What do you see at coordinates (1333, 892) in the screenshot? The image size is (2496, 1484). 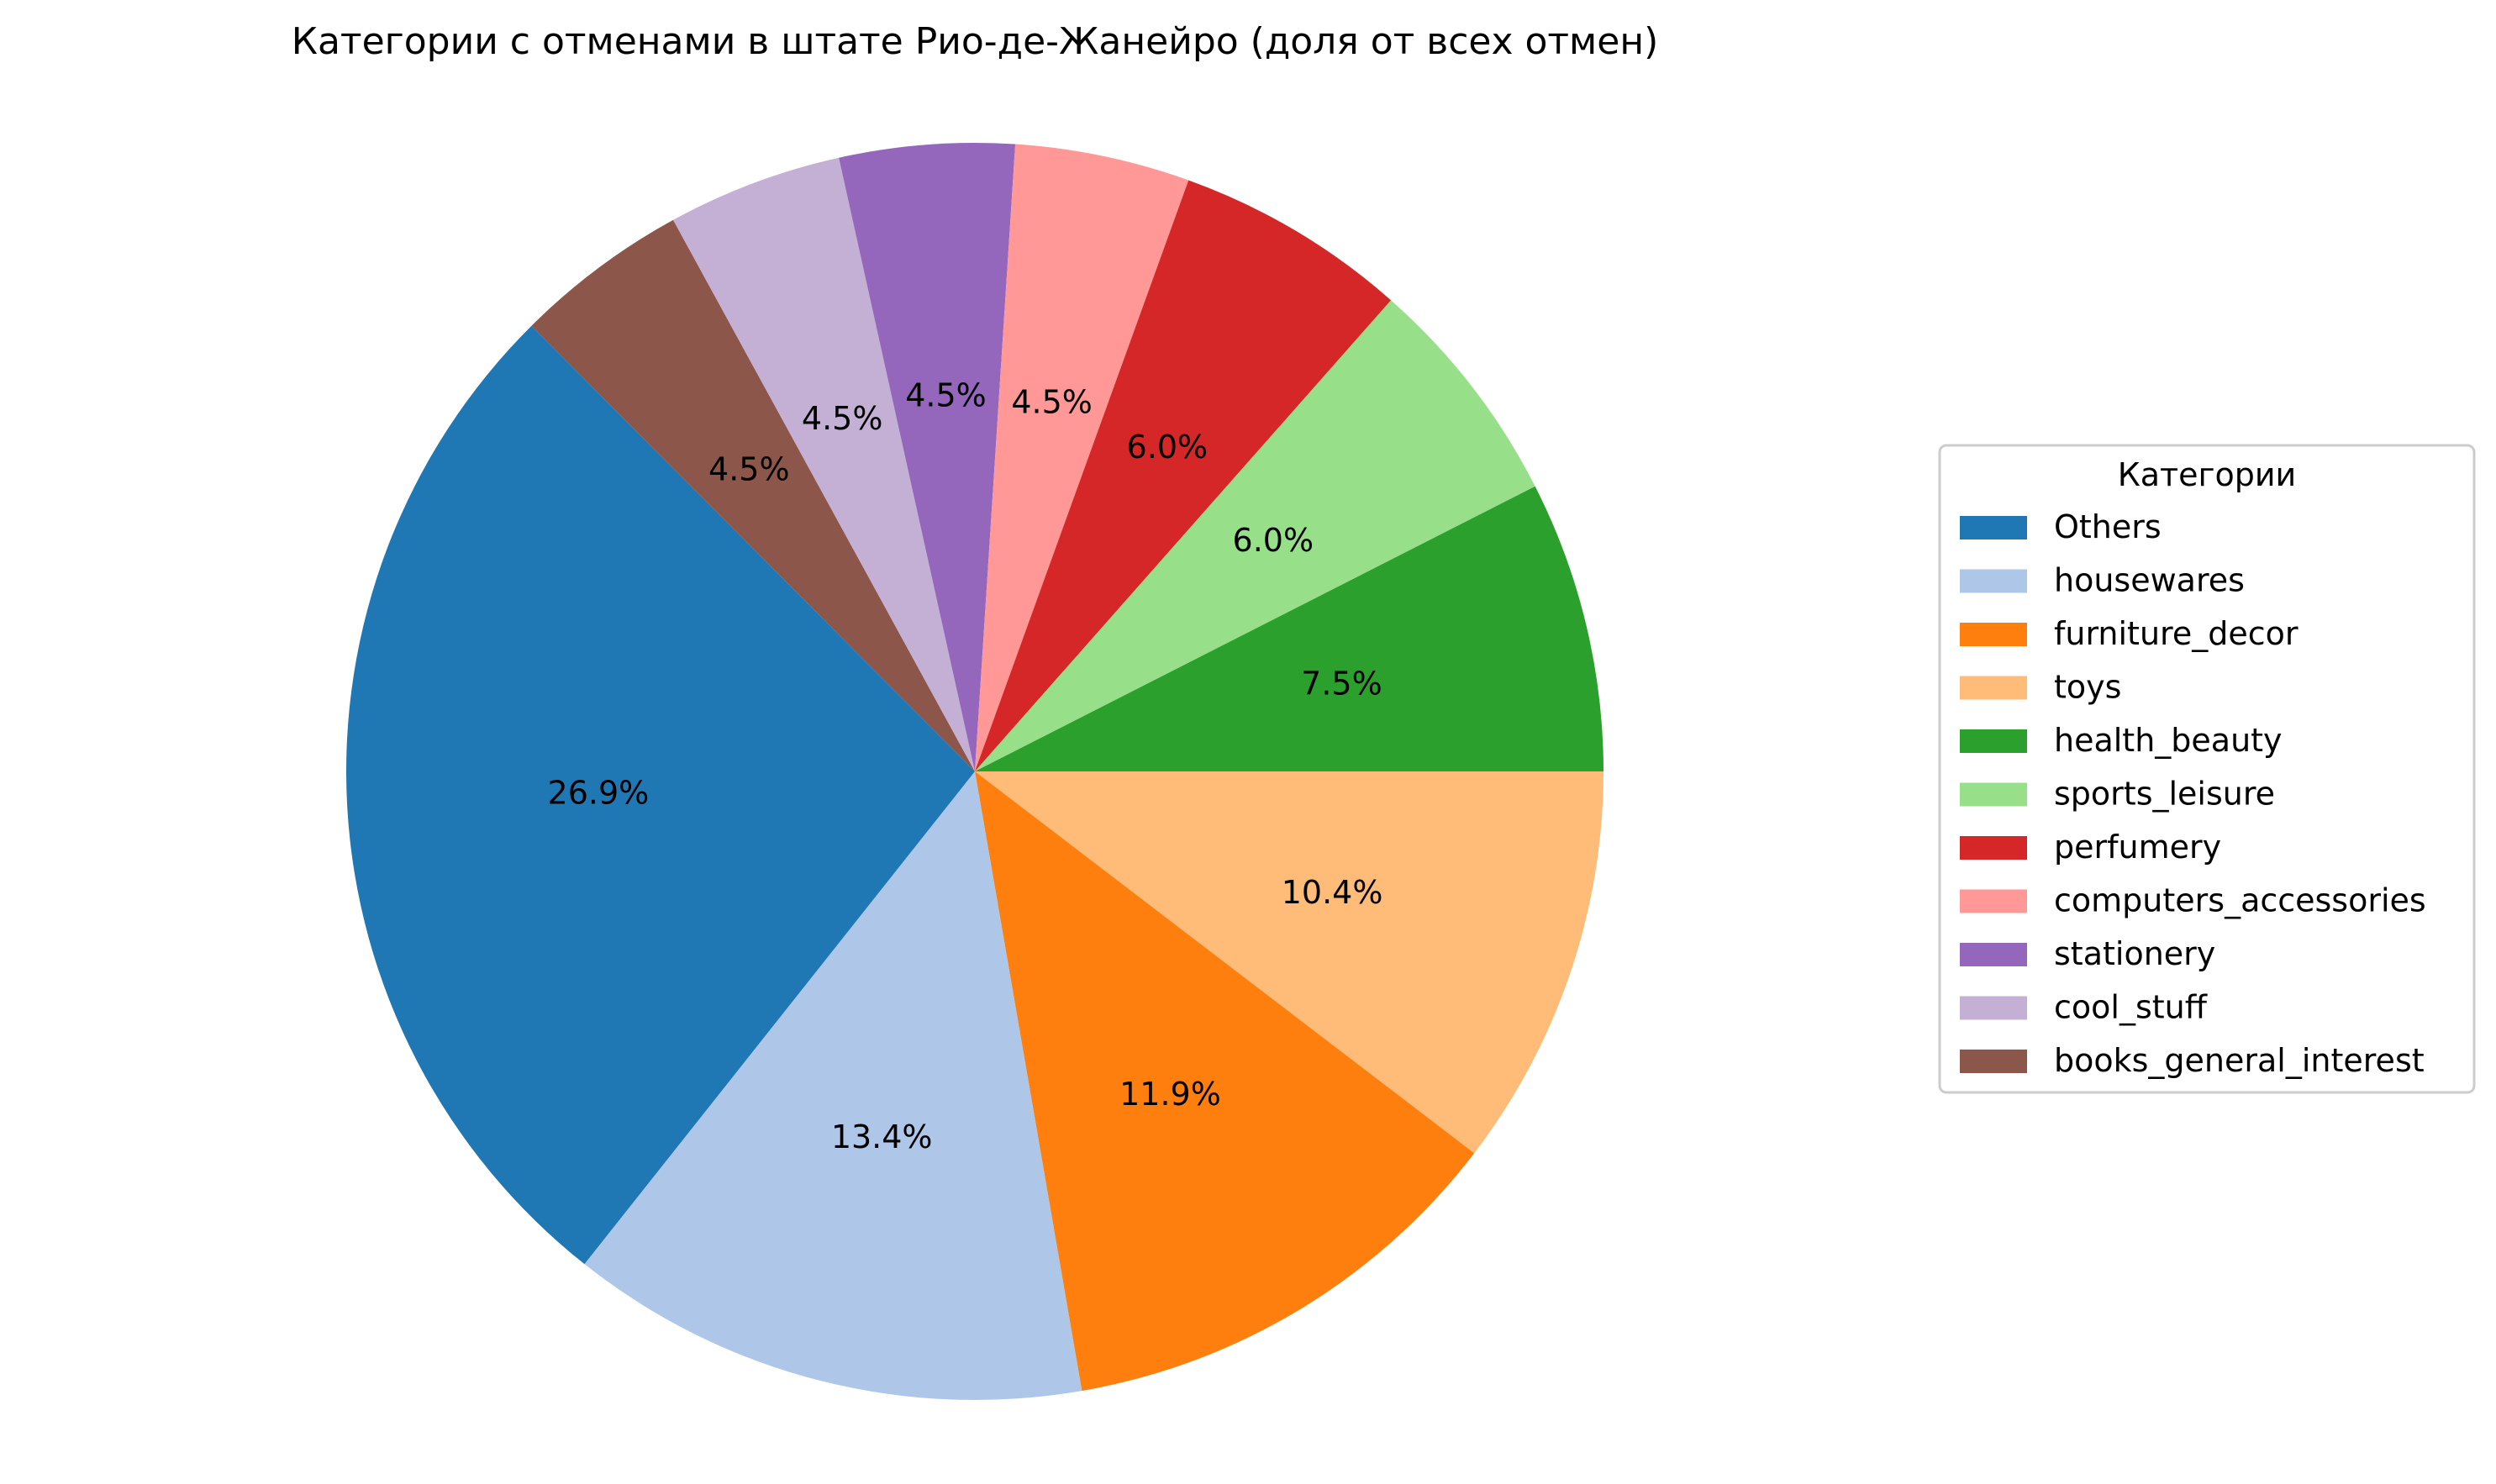 I see `pie-label-toys: 10.4%` at bounding box center [1333, 892].